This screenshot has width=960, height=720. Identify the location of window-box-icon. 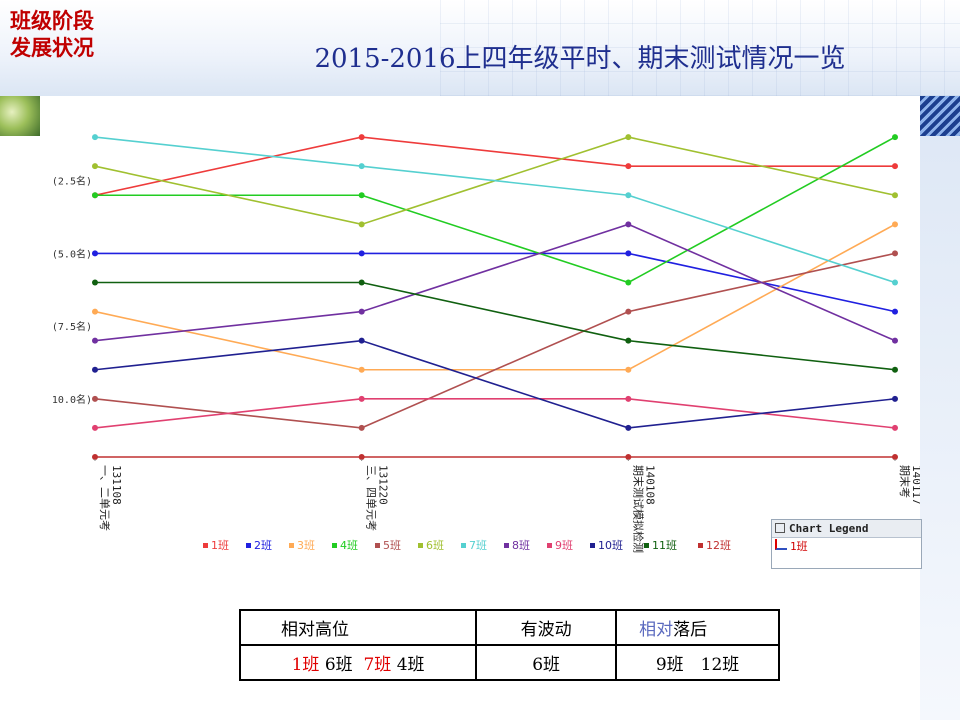
(780, 528).